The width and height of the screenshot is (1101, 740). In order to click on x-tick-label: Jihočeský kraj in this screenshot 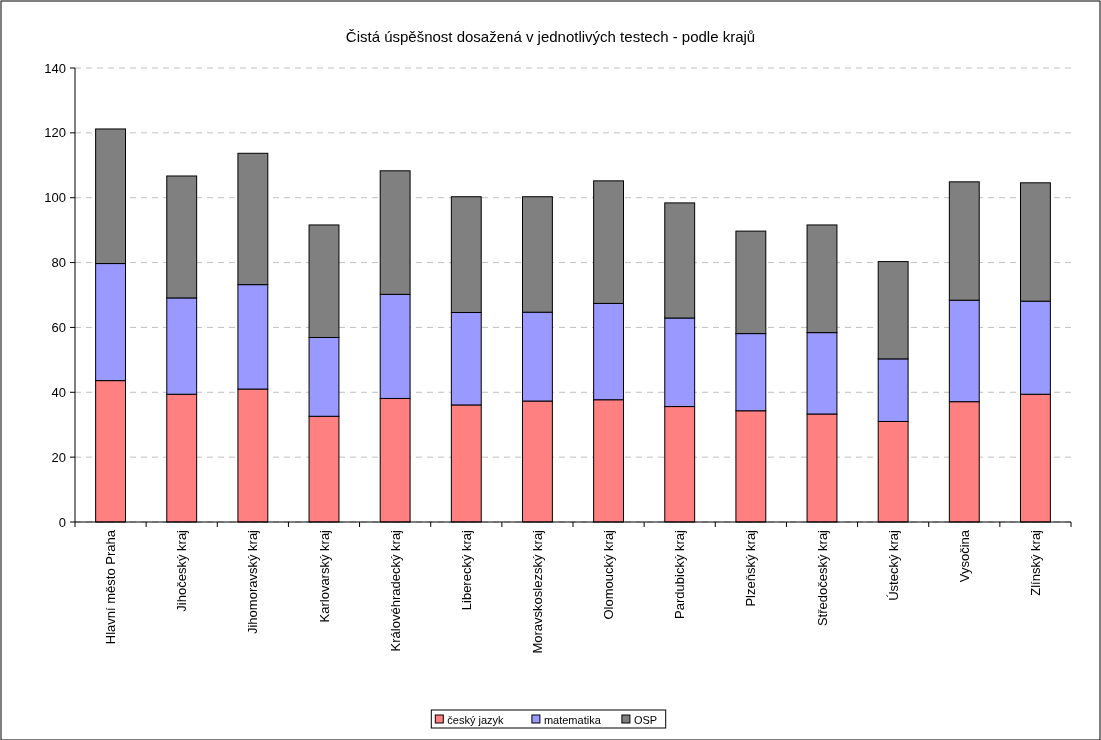, I will do `click(182, 570)`.